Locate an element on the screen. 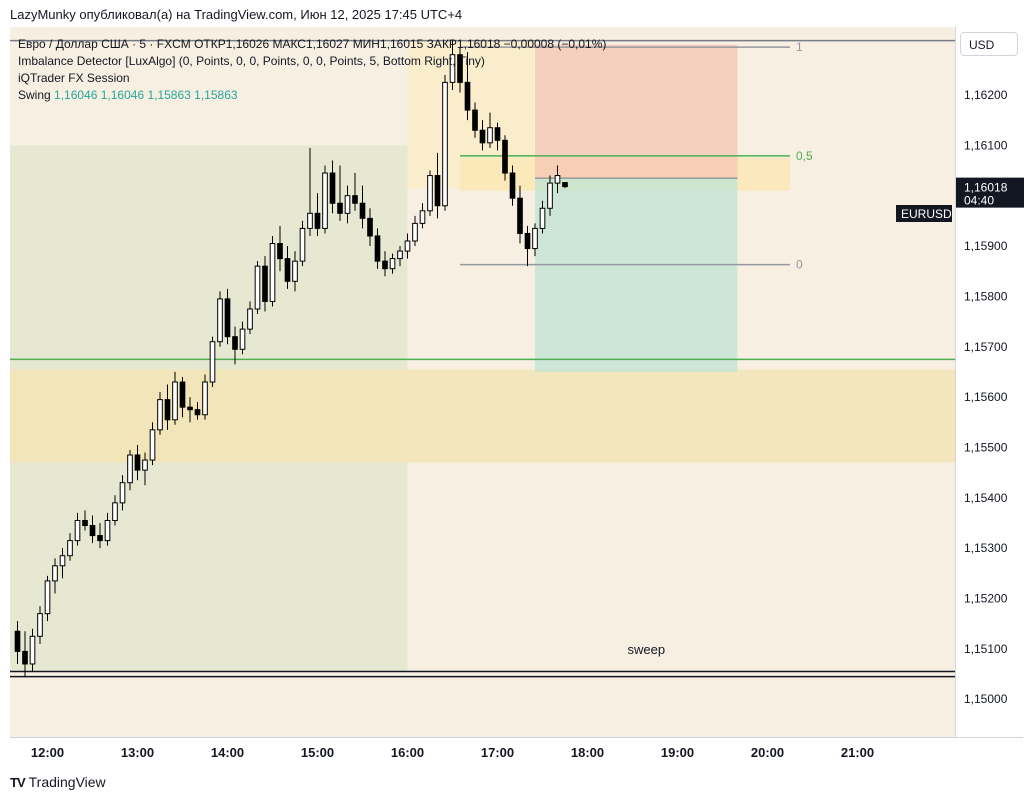  time-tick-label-7: 19:00 is located at coordinates (677, 752).